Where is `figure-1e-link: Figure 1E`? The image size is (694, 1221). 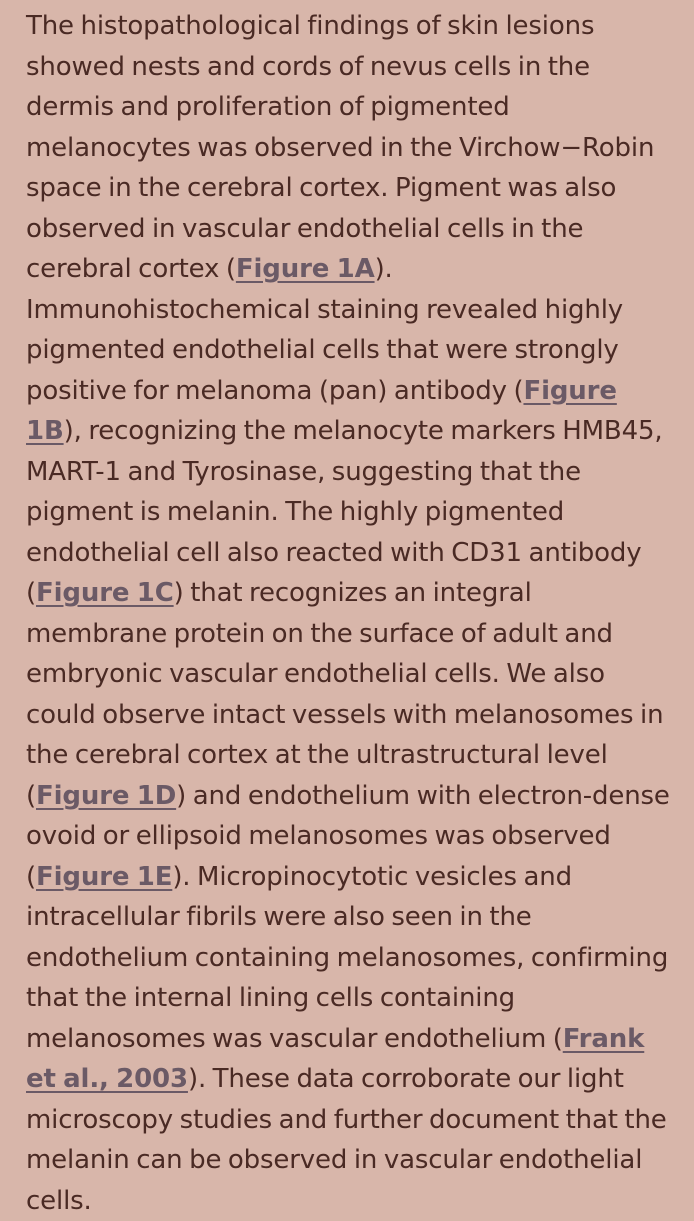 figure-1e-link: Figure 1E is located at coordinates (104, 876).